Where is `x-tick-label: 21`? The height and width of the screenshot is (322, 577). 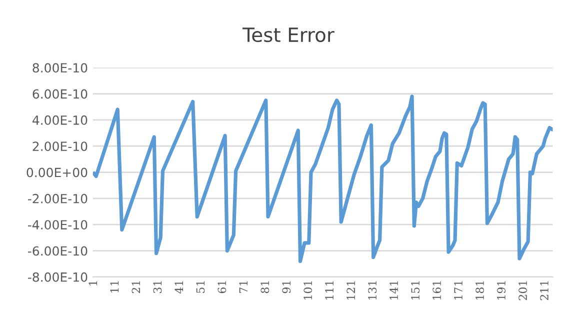 x-tick-label: 21 is located at coordinates (136, 287).